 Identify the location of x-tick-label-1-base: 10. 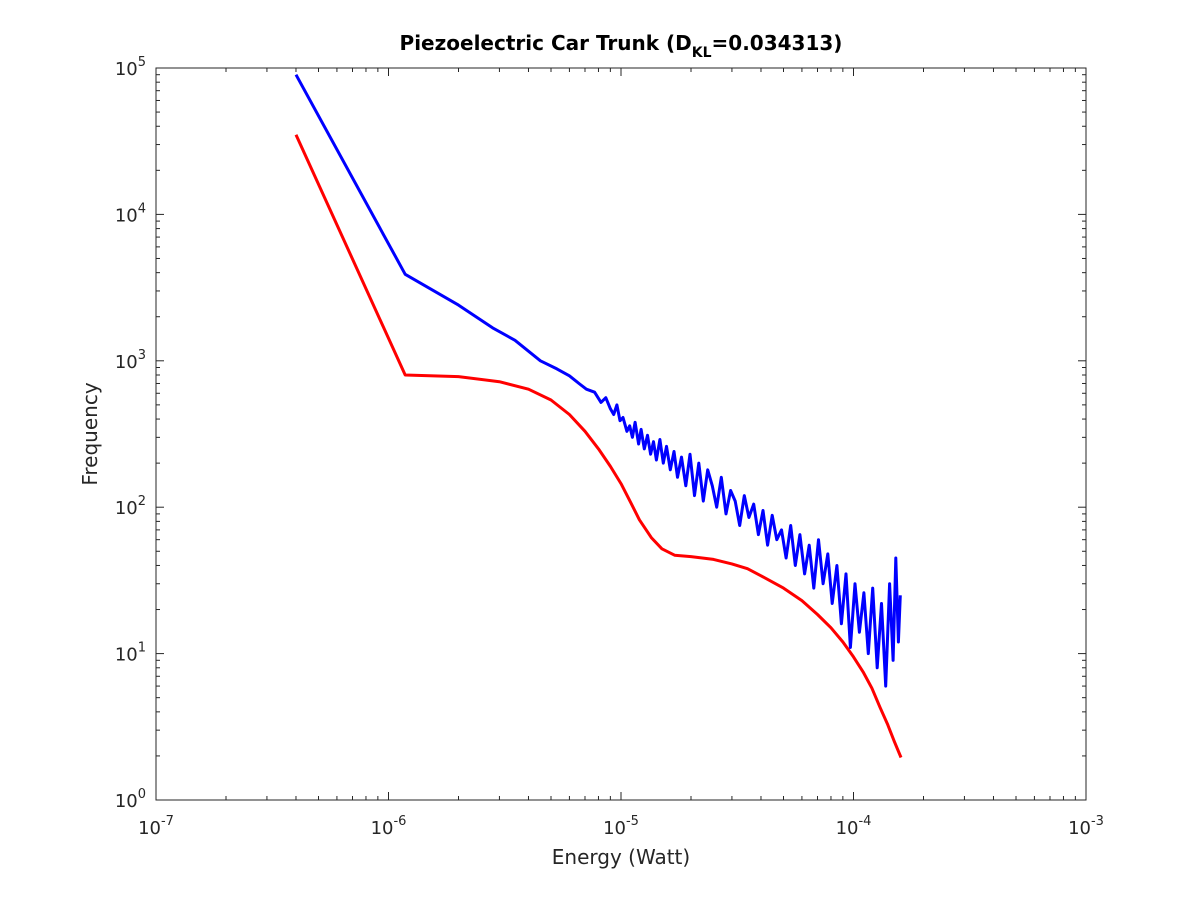
(382, 828).